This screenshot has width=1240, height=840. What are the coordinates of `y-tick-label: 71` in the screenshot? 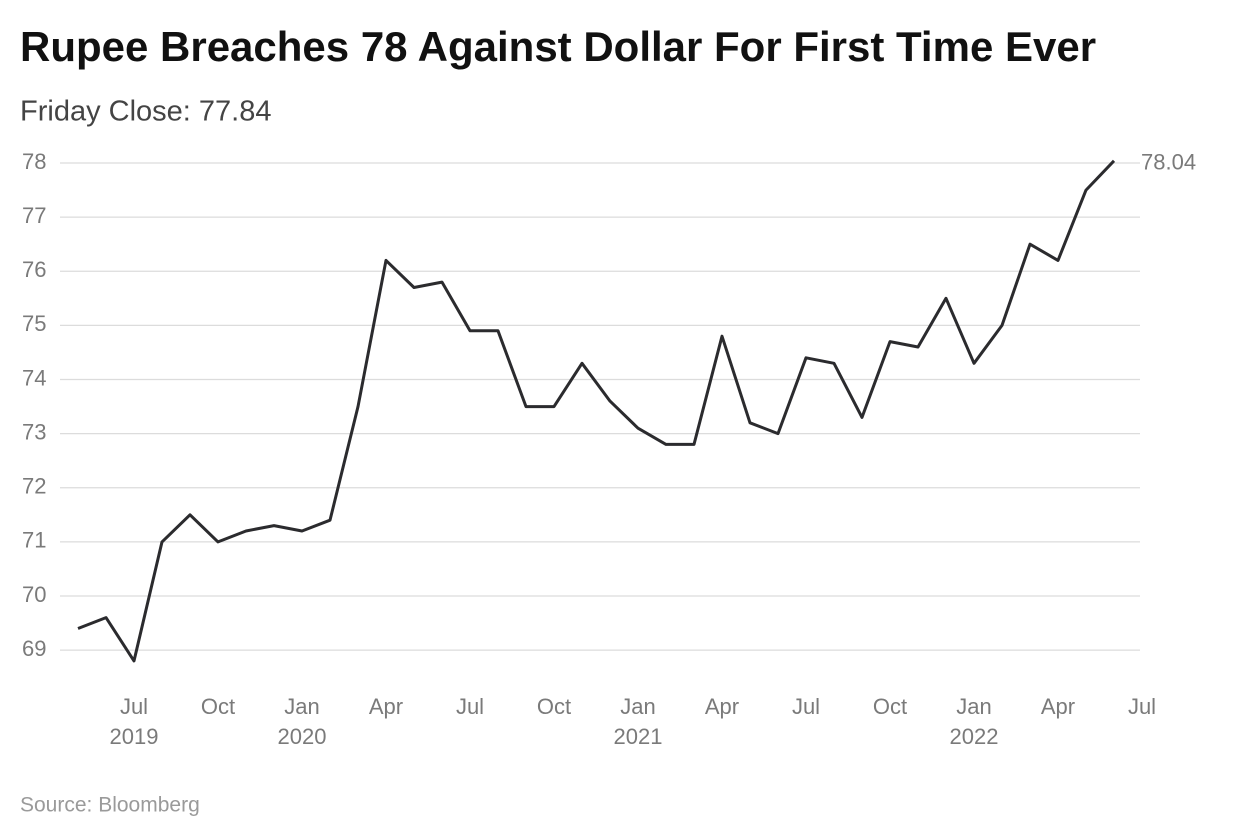 It's located at (34, 540).